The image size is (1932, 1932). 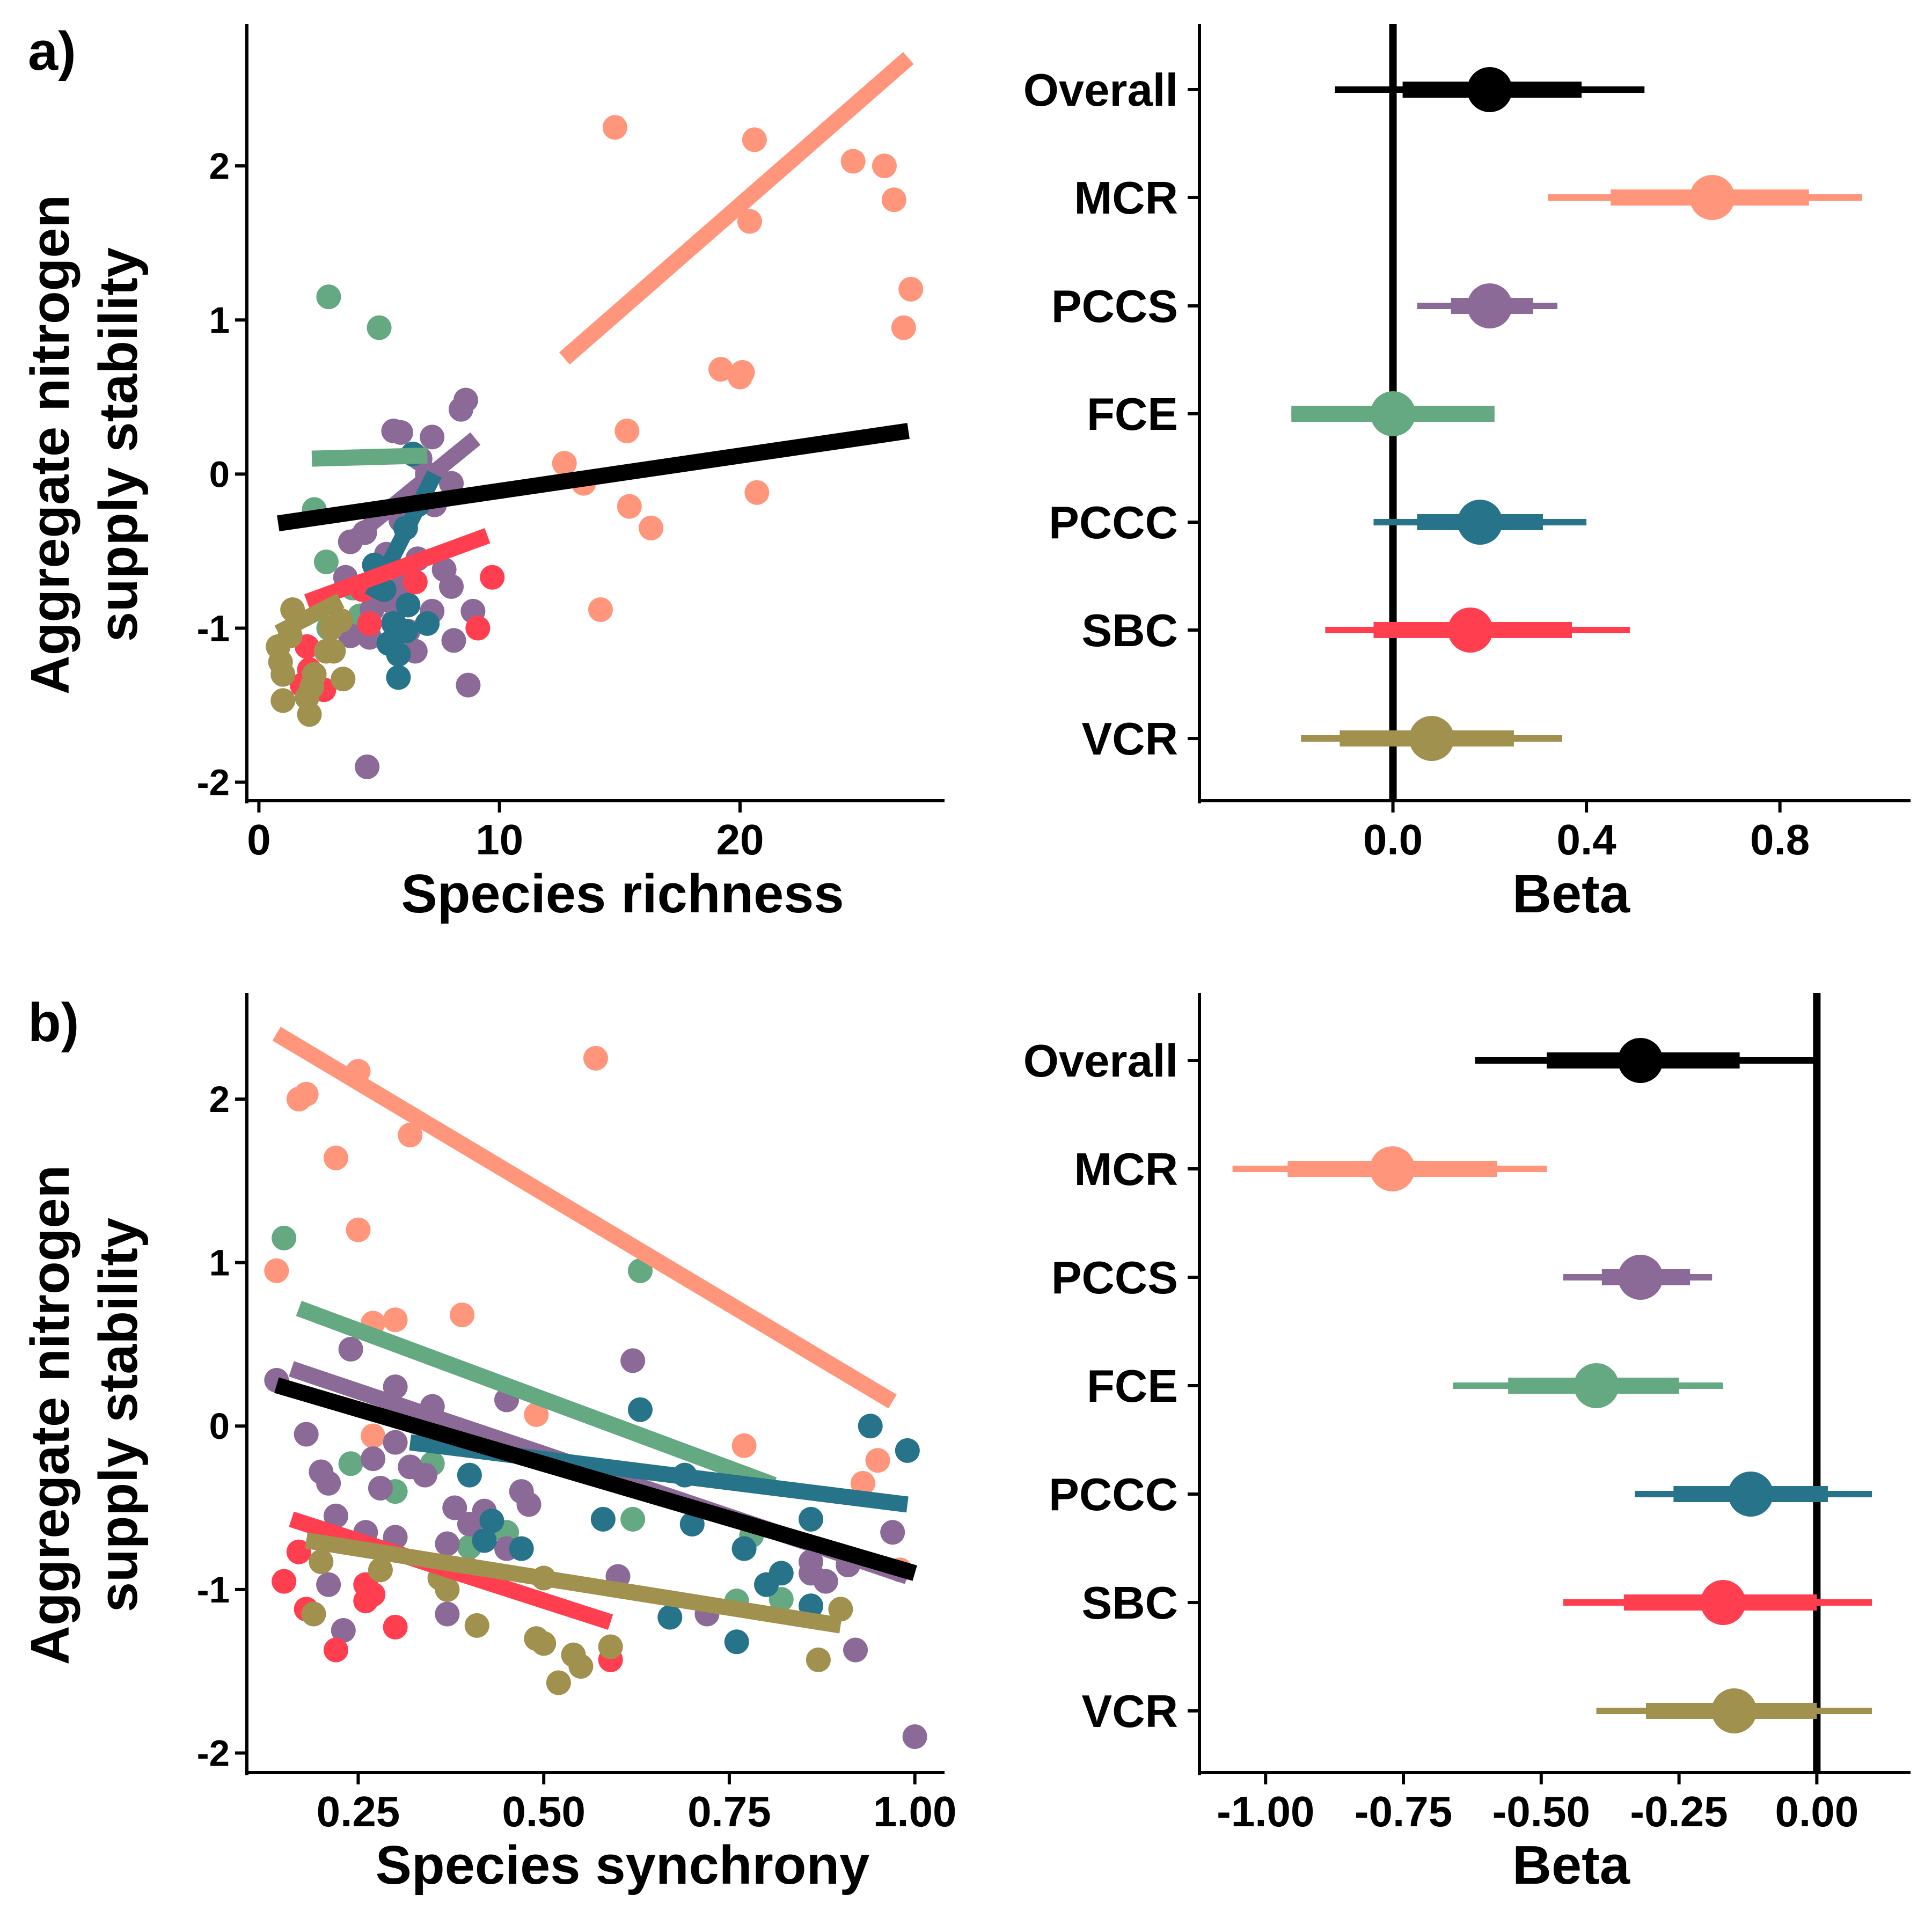 What do you see at coordinates (1817, 1811) in the screenshot?
I see `x-tick-label: 0.00` at bounding box center [1817, 1811].